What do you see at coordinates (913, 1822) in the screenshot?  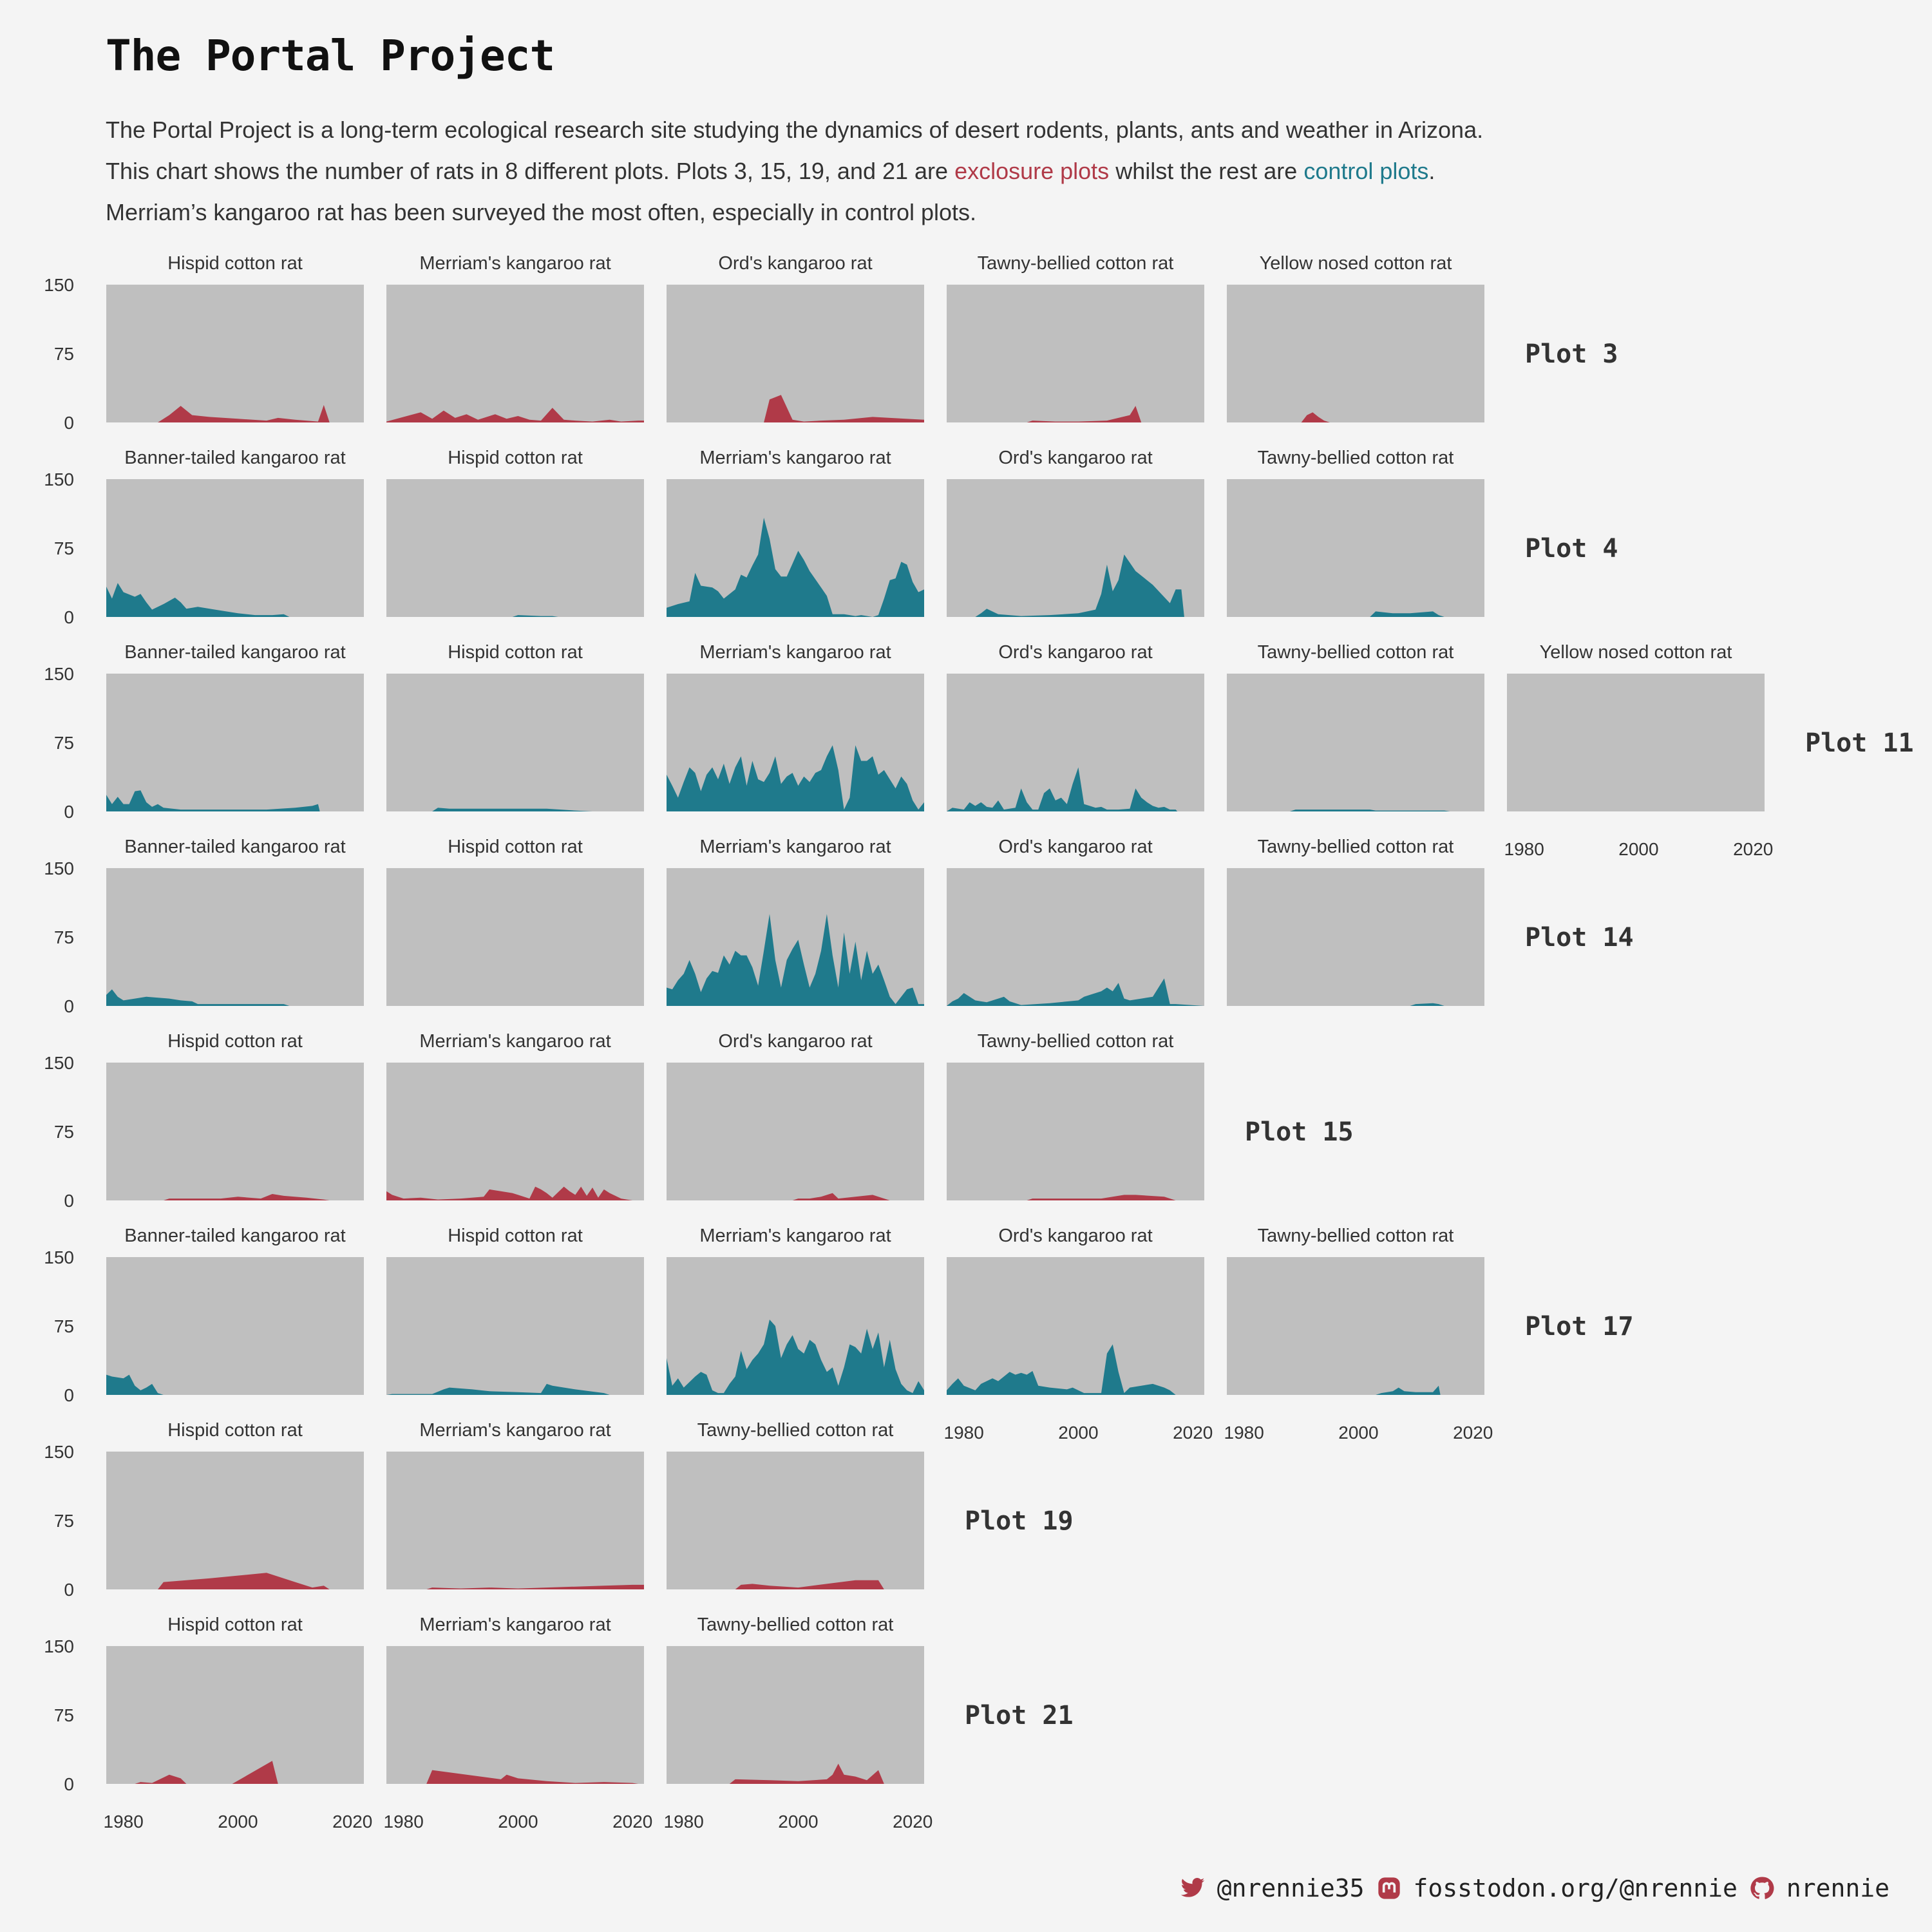 I see `x-tick-label-plot-21-tawny-bellied-cotton-rat-2020: 2020` at bounding box center [913, 1822].